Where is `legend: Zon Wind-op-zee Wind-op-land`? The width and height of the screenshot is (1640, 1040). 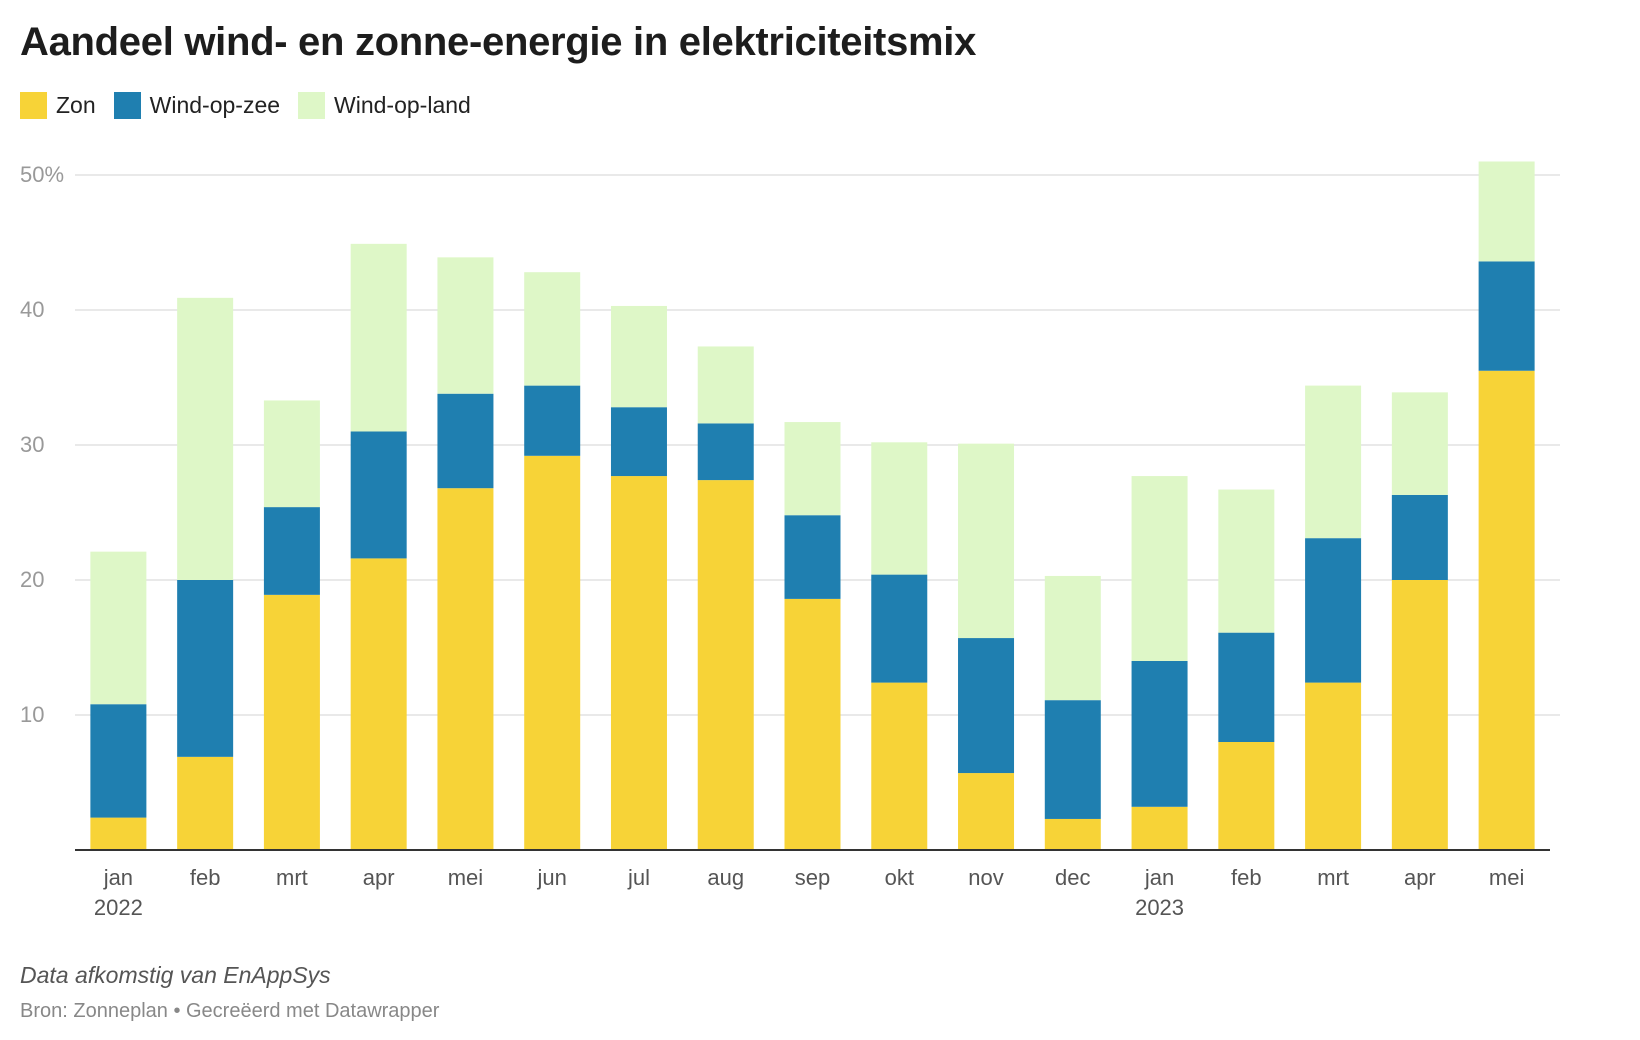
legend: Zon Wind-op-zee Wind-op-land is located at coordinates (254, 105).